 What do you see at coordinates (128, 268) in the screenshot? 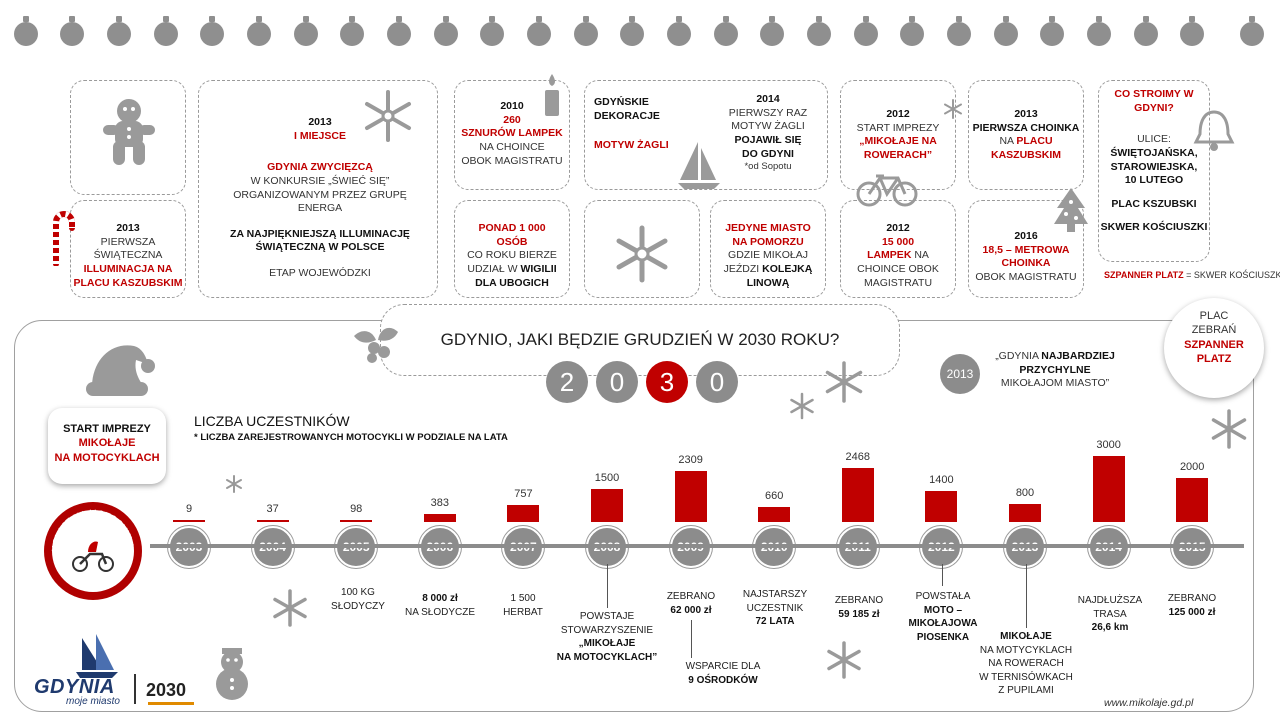
I see `card-line: ILLUMINACJA NA` at bounding box center [128, 268].